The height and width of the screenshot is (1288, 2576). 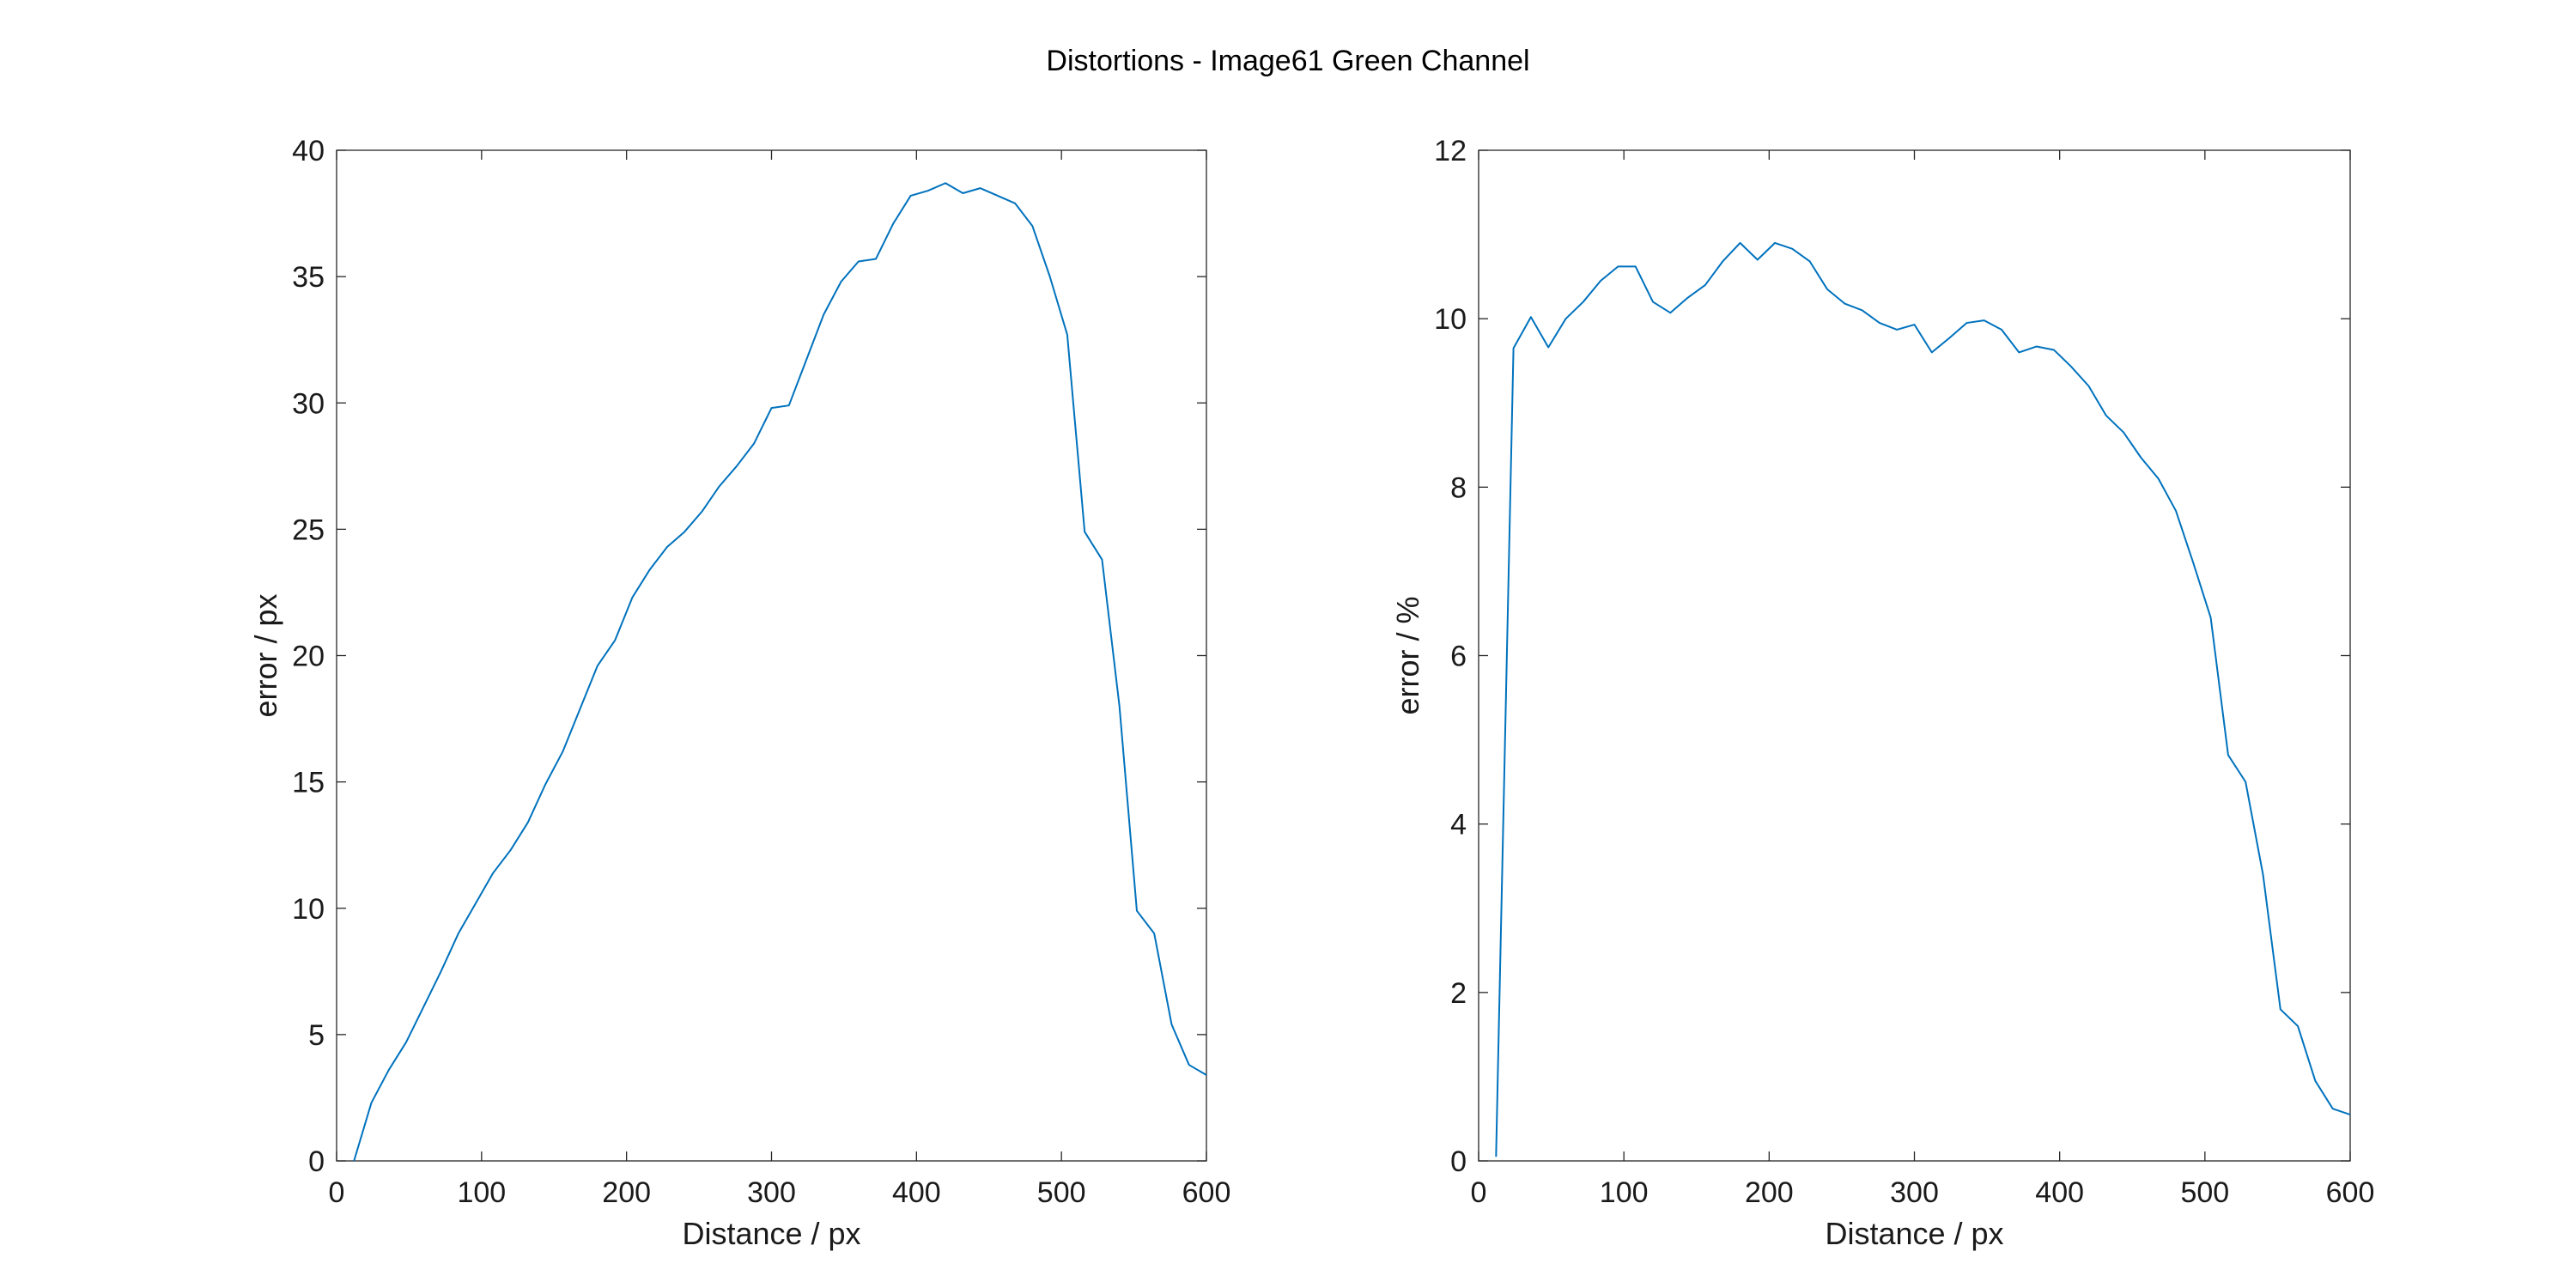 I want to click on y-tick-label: 12, so click(x=1451, y=151).